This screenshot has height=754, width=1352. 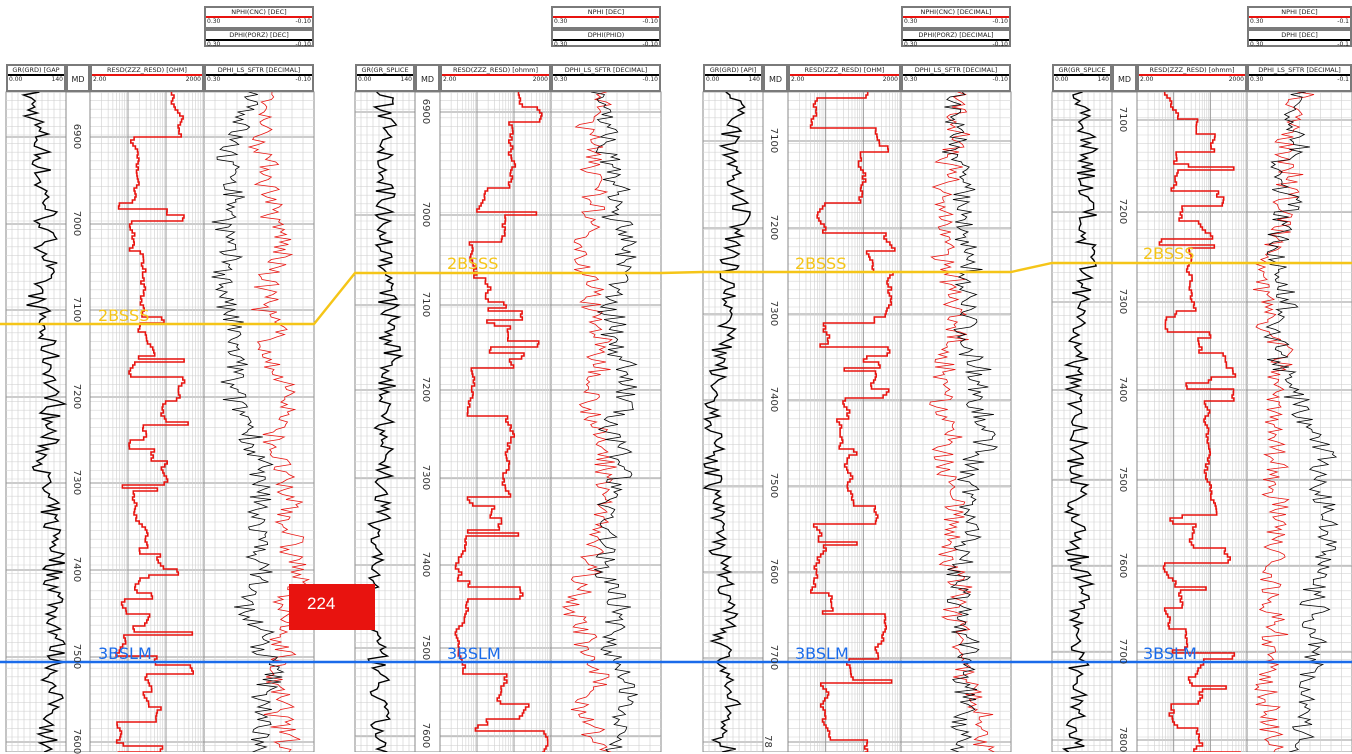 I want to click on curve-header-dphi-ls: DPHI_LS_SFTR [DECIMAL] 0.30 -0.1, so click(x=1299, y=78).